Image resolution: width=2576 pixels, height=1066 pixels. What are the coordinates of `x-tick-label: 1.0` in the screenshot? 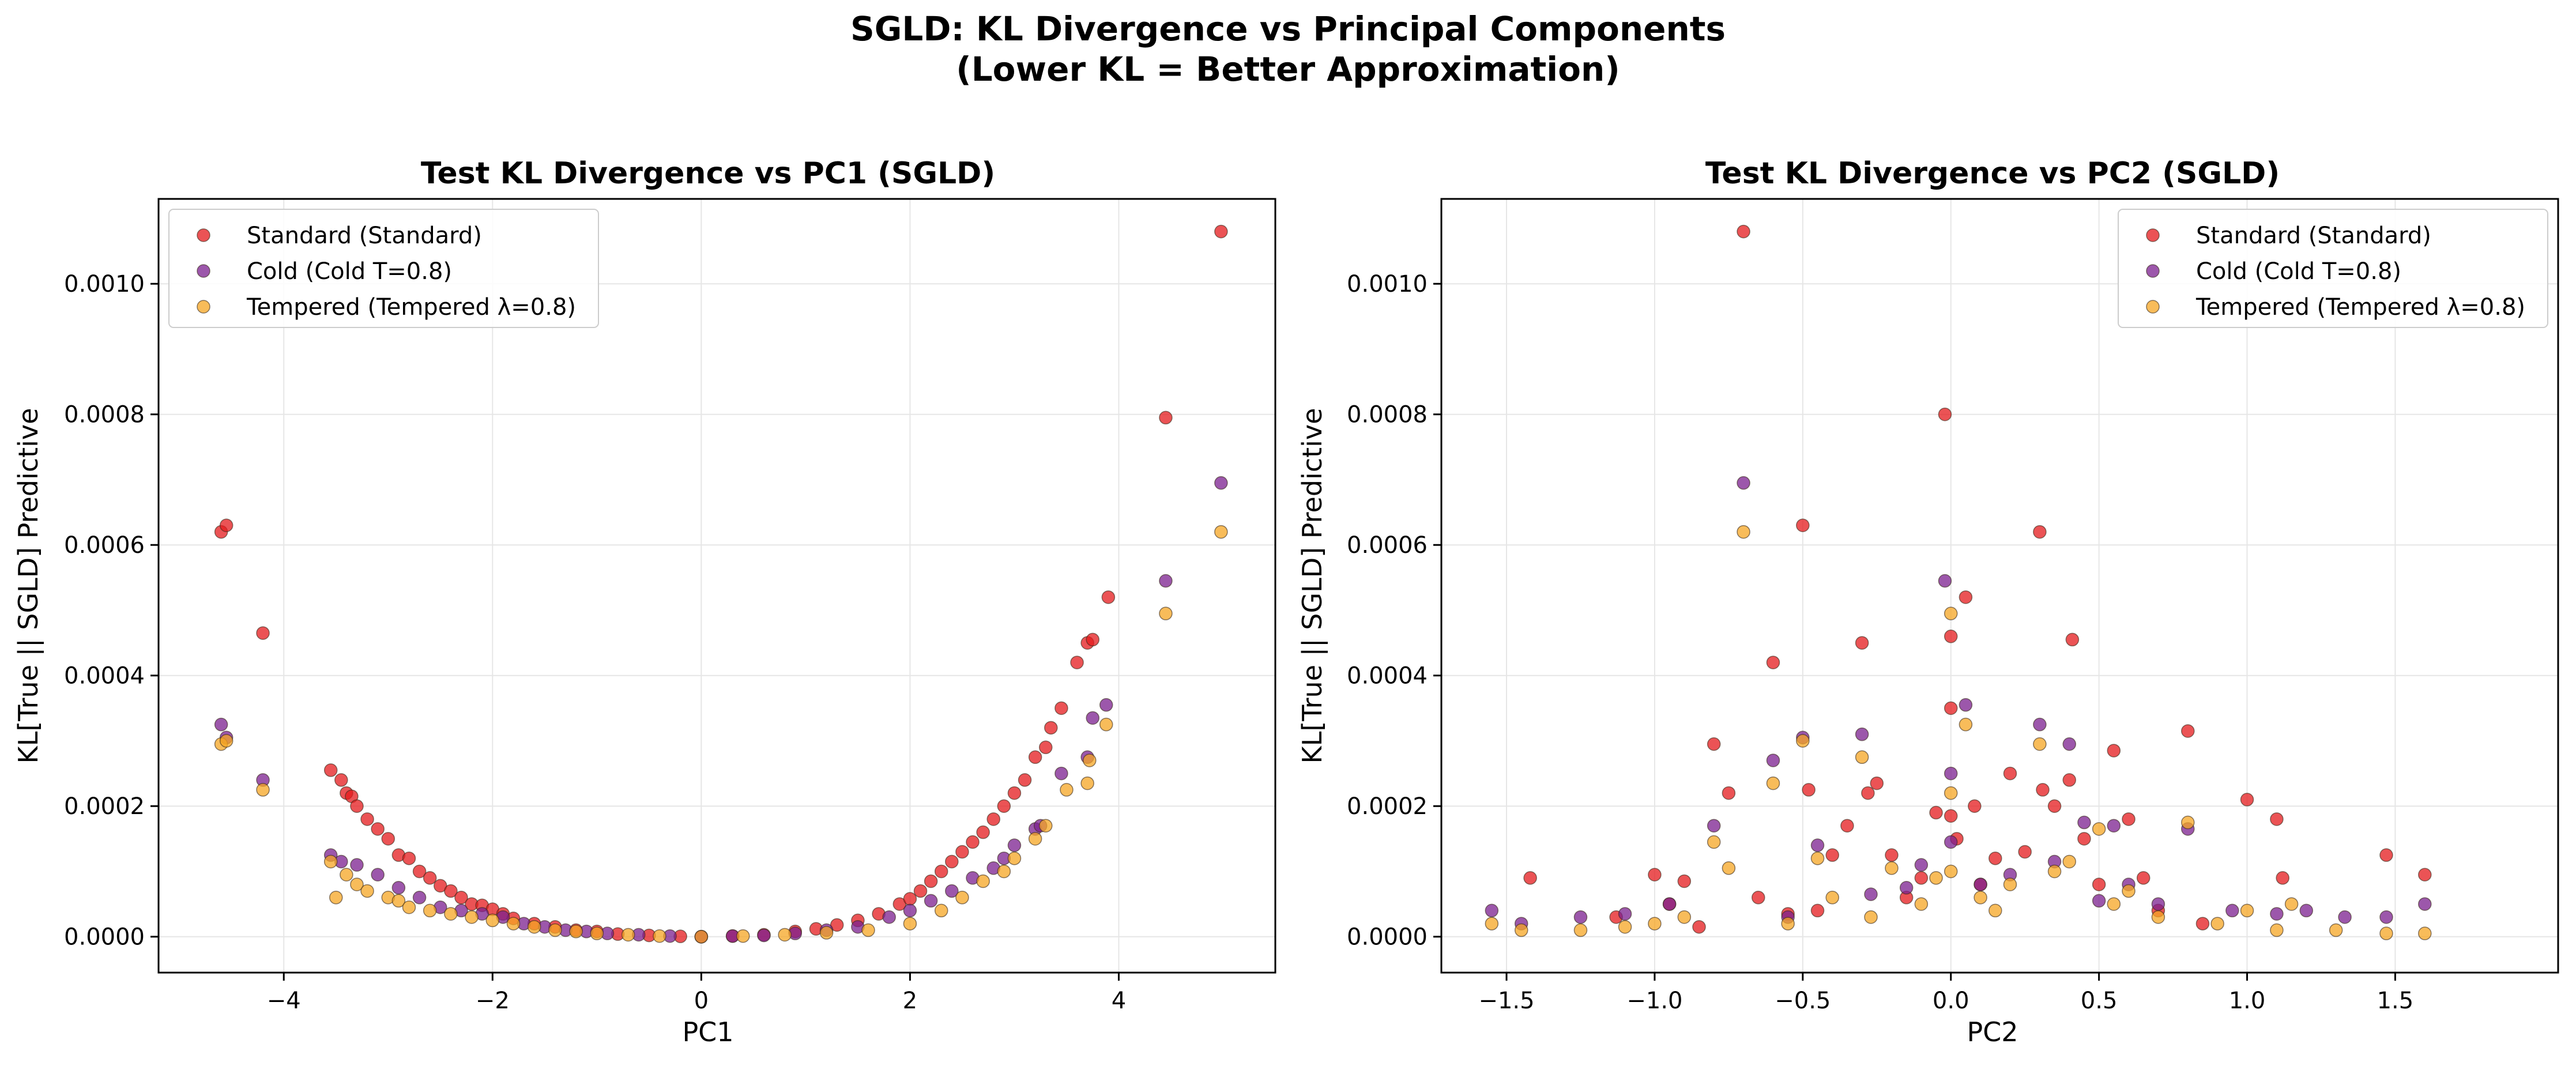 It's located at (2247, 1001).